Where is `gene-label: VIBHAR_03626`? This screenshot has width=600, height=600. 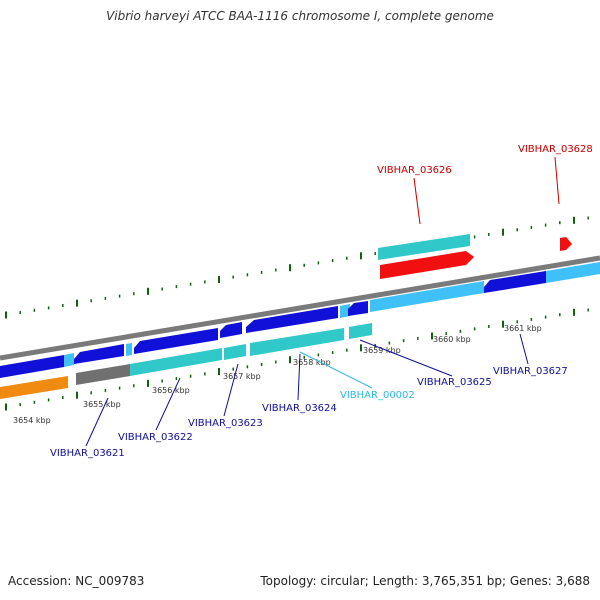 gene-label: VIBHAR_03626 is located at coordinates (414, 170).